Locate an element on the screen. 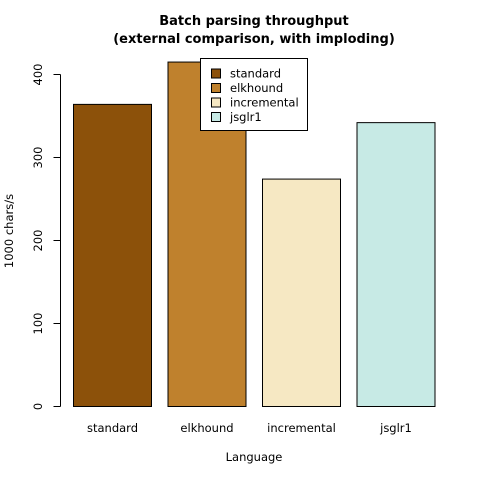  legend-swatch-incremental is located at coordinates (216, 102).